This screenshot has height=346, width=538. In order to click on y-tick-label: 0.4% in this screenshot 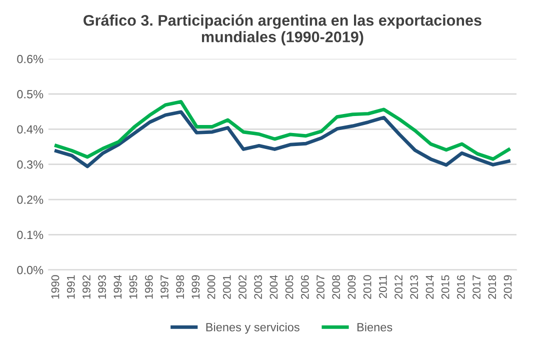, I will do `click(30, 129)`.